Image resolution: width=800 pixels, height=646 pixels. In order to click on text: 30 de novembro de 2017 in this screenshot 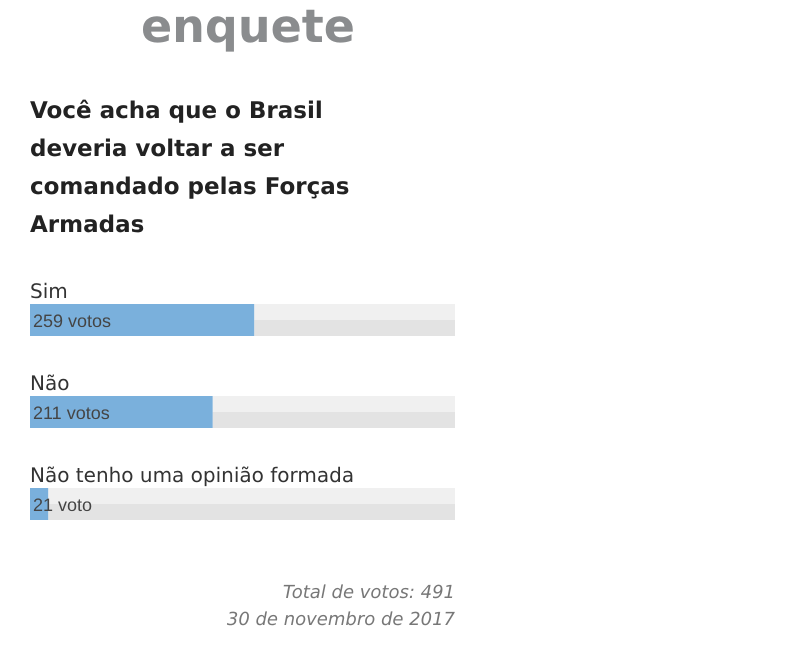, I will do `click(341, 619)`.